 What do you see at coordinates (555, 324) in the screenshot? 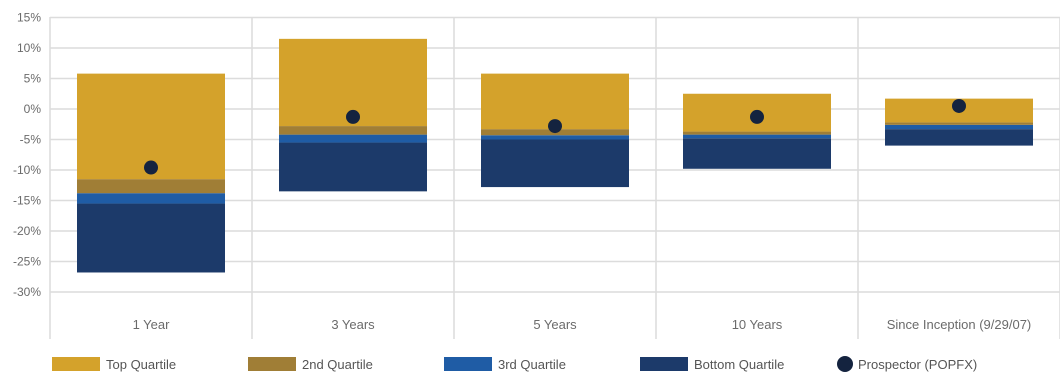
I see `x-category-label: 5 Years` at bounding box center [555, 324].